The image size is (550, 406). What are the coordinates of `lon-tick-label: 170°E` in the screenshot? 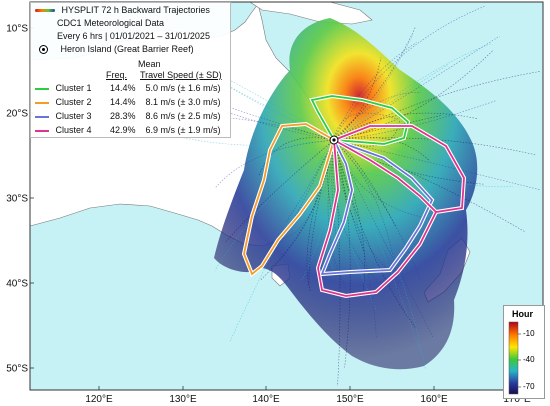 It's located at (517, 399).